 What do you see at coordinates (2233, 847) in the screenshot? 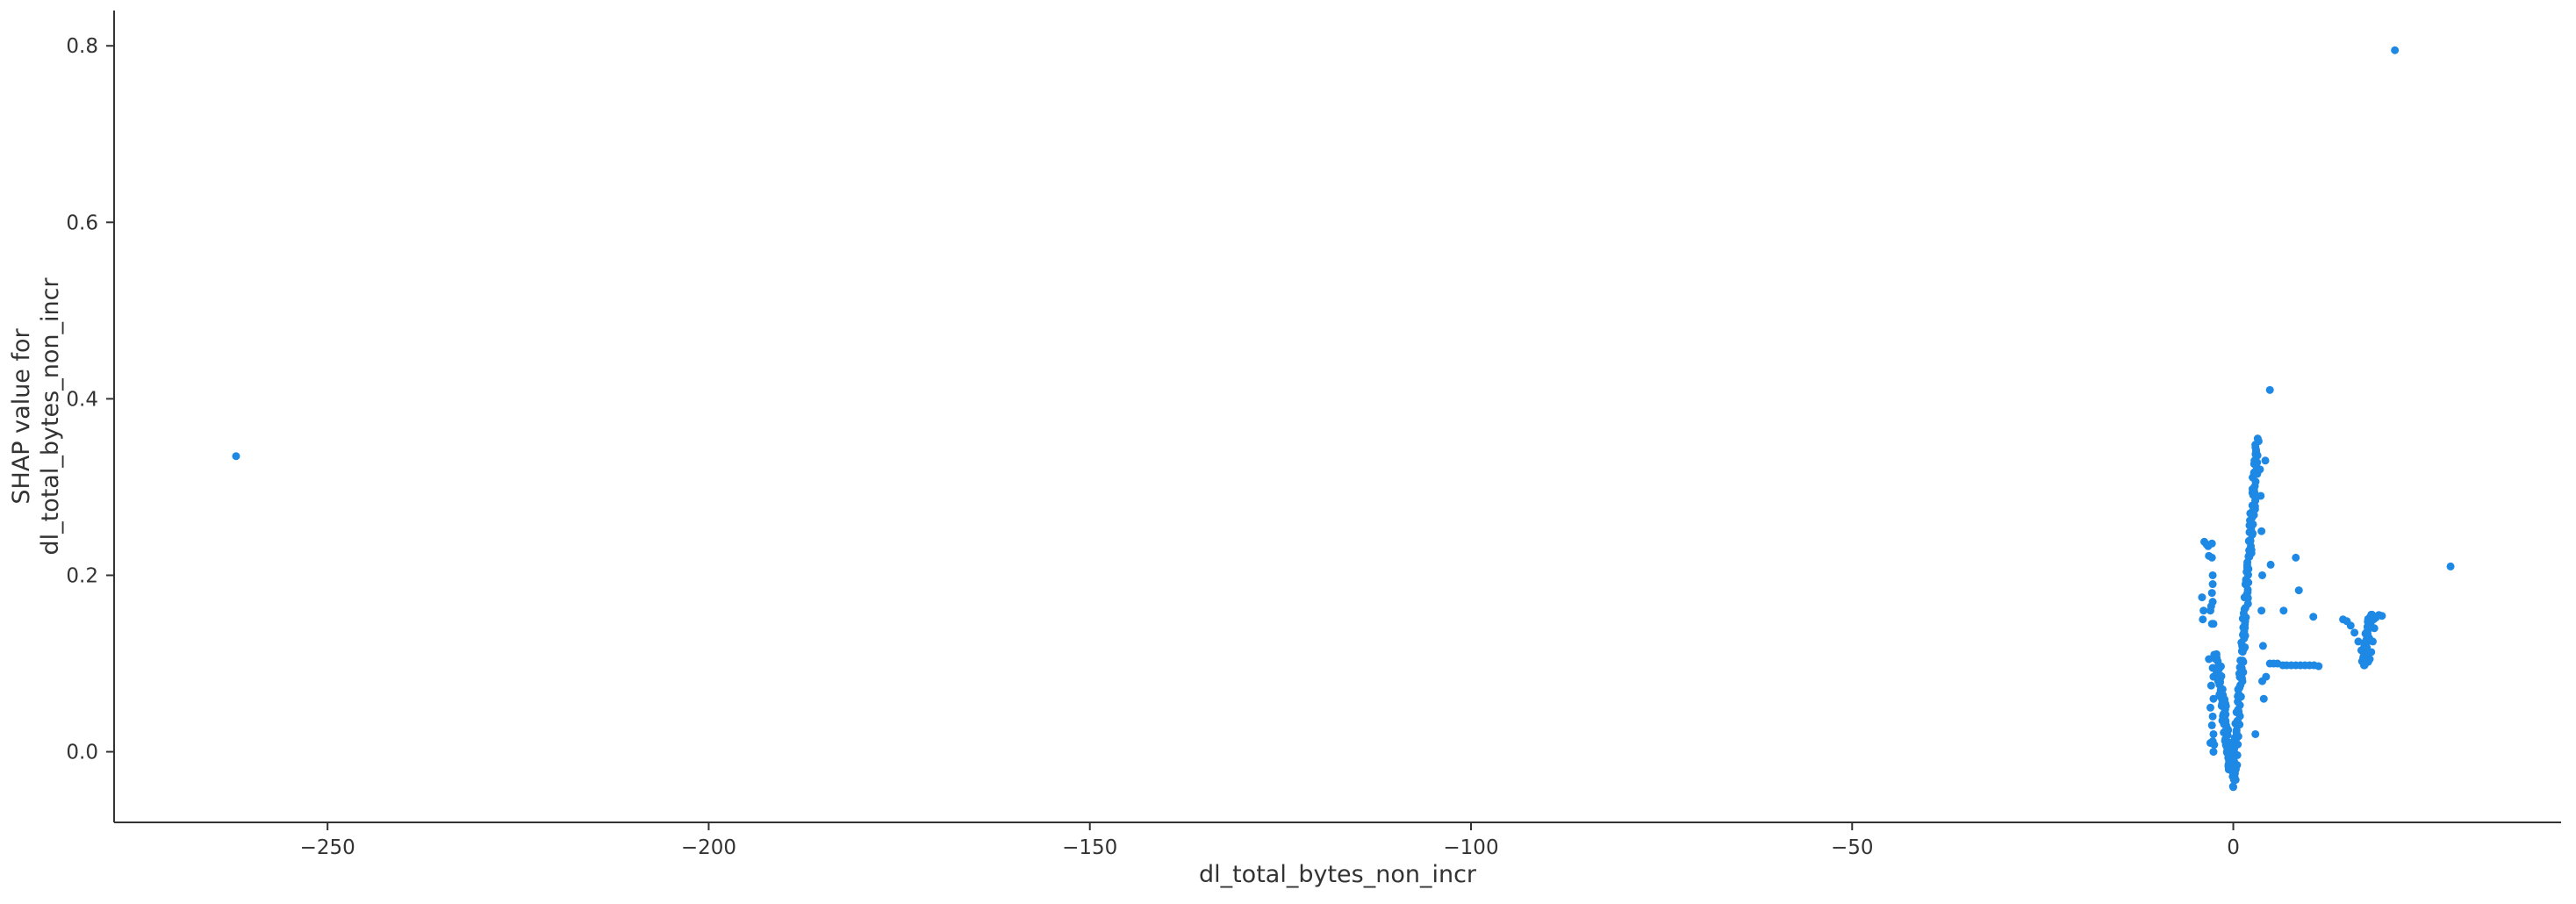
I see `x-tick-label: 0` at bounding box center [2233, 847].